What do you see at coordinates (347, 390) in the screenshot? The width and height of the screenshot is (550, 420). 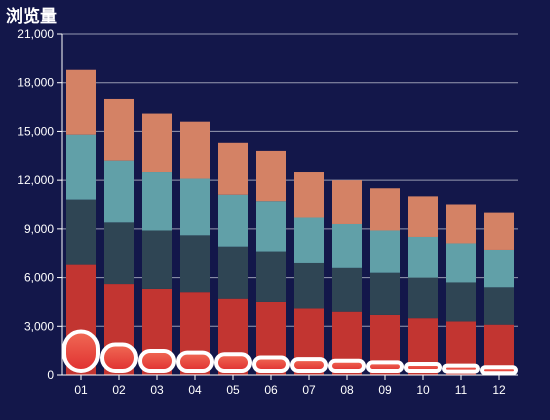 I see `x-tick-label: 08` at bounding box center [347, 390].